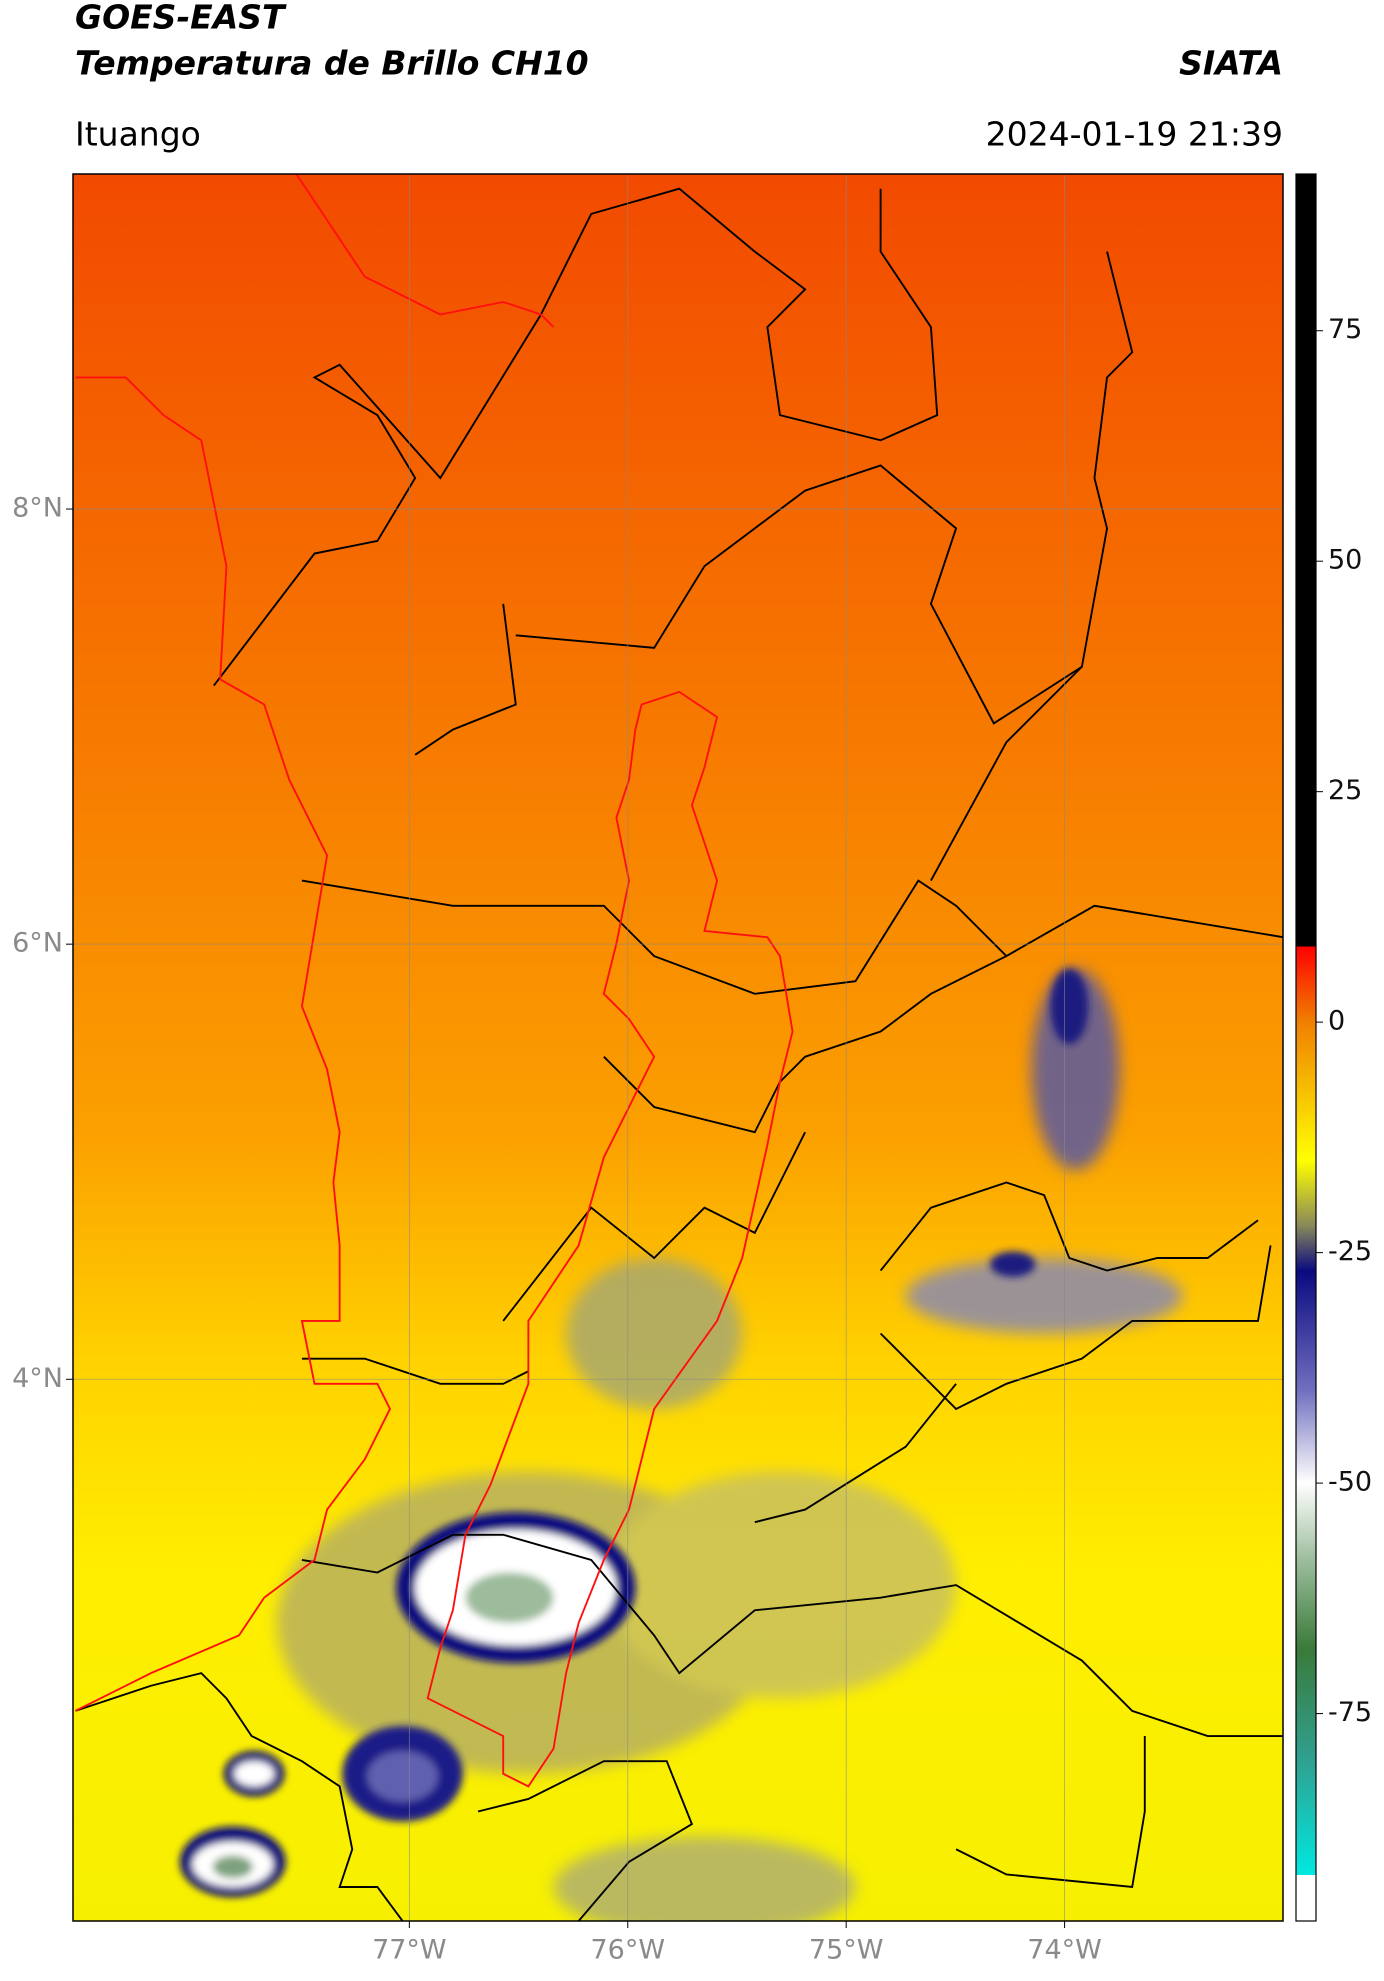 Image resolution: width=1384 pixels, height=1981 pixels. I want to click on colorbar-tick-label: 50, so click(1345, 560).